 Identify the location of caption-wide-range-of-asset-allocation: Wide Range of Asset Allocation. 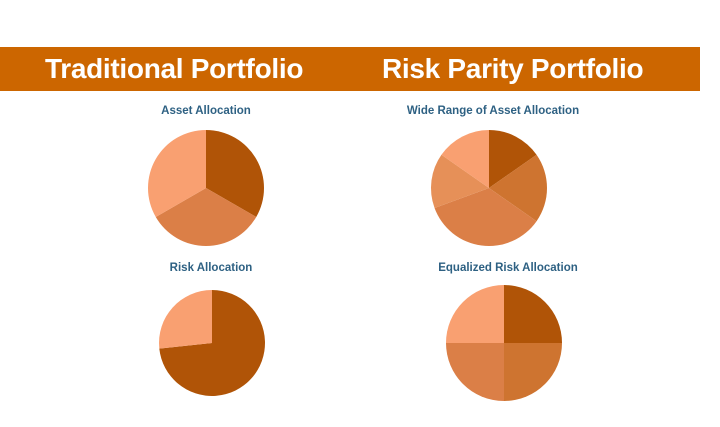
(493, 111).